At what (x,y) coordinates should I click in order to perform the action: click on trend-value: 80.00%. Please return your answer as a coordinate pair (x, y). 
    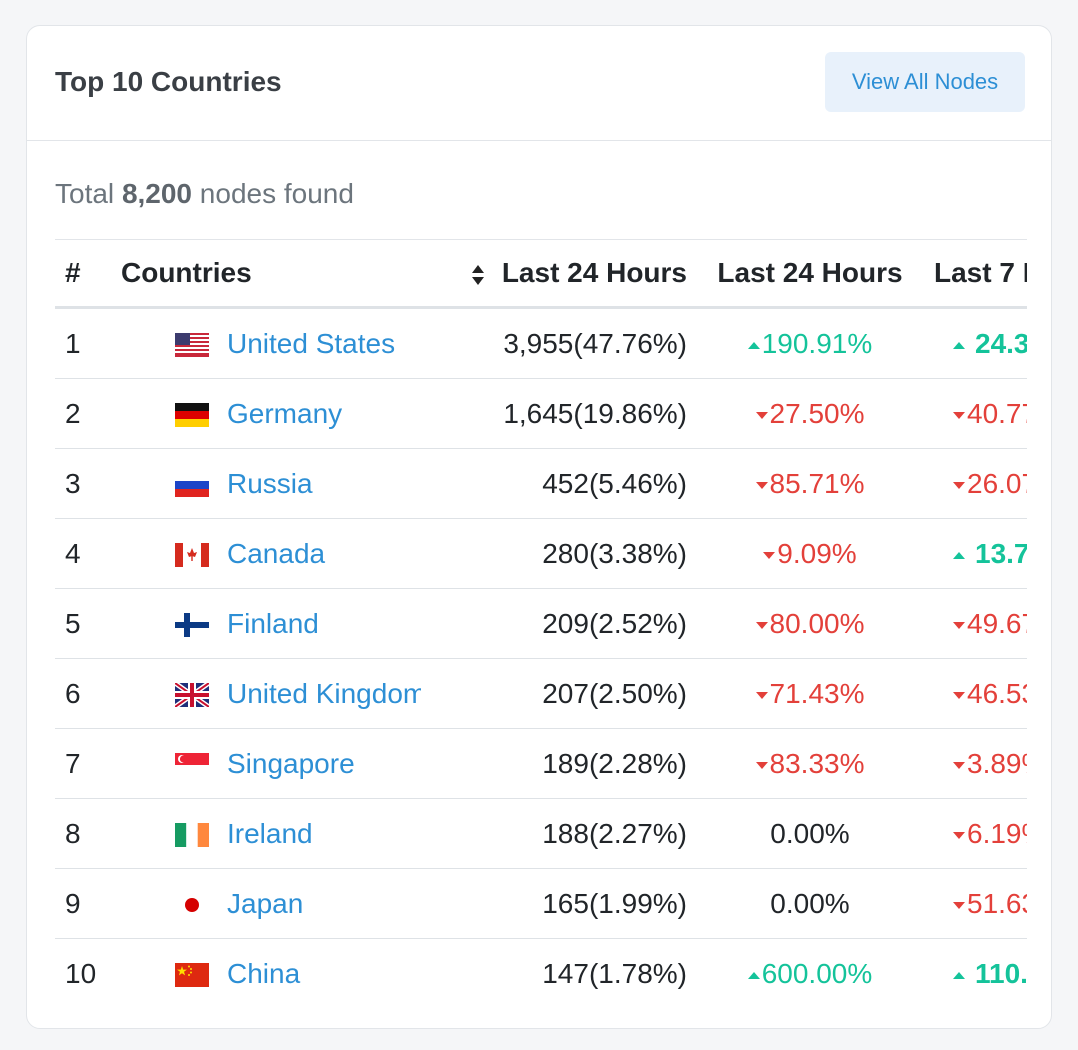
    Looking at the image, I should click on (810, 623).